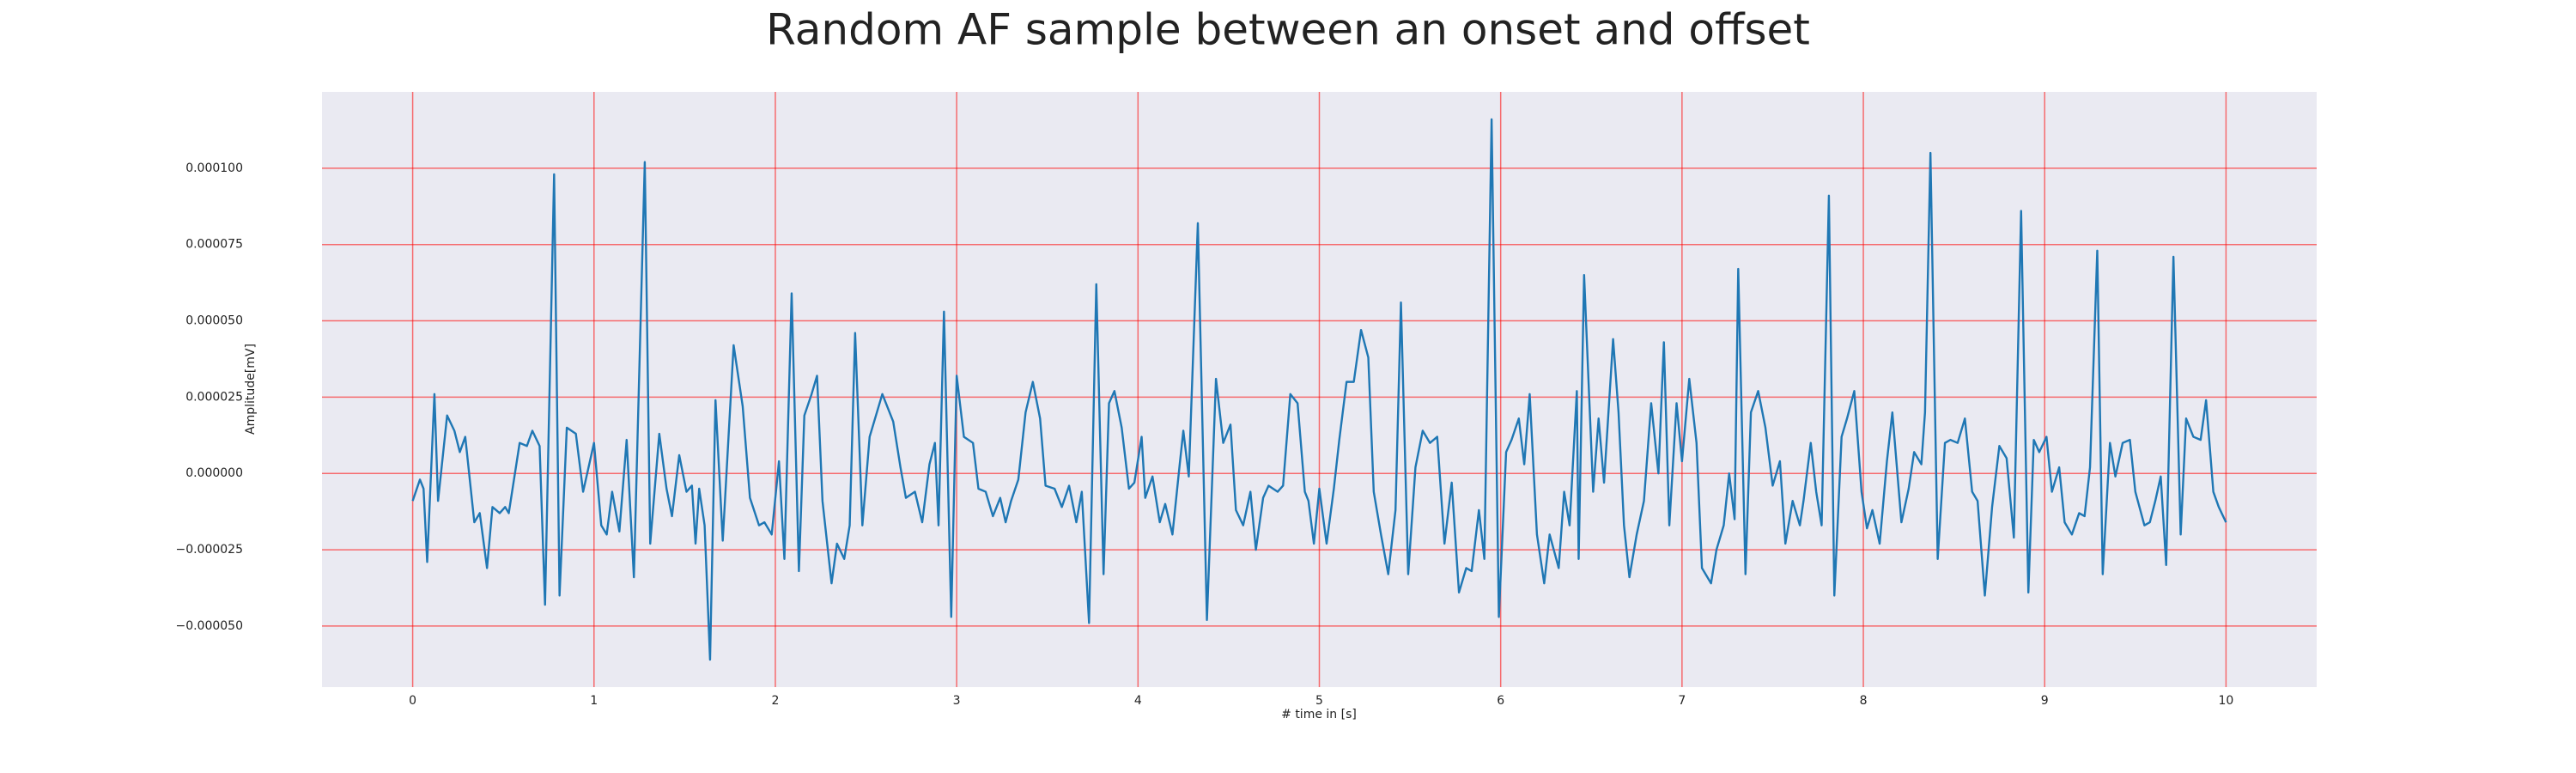  I want to click on y-tick-label: 0.000100, so click(214, 168).